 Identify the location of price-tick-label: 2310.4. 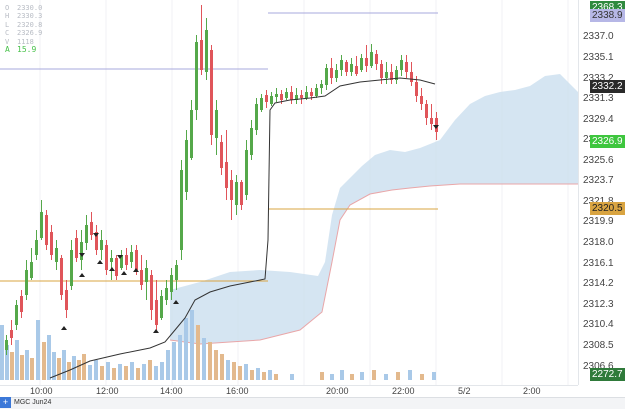
(598, 324).